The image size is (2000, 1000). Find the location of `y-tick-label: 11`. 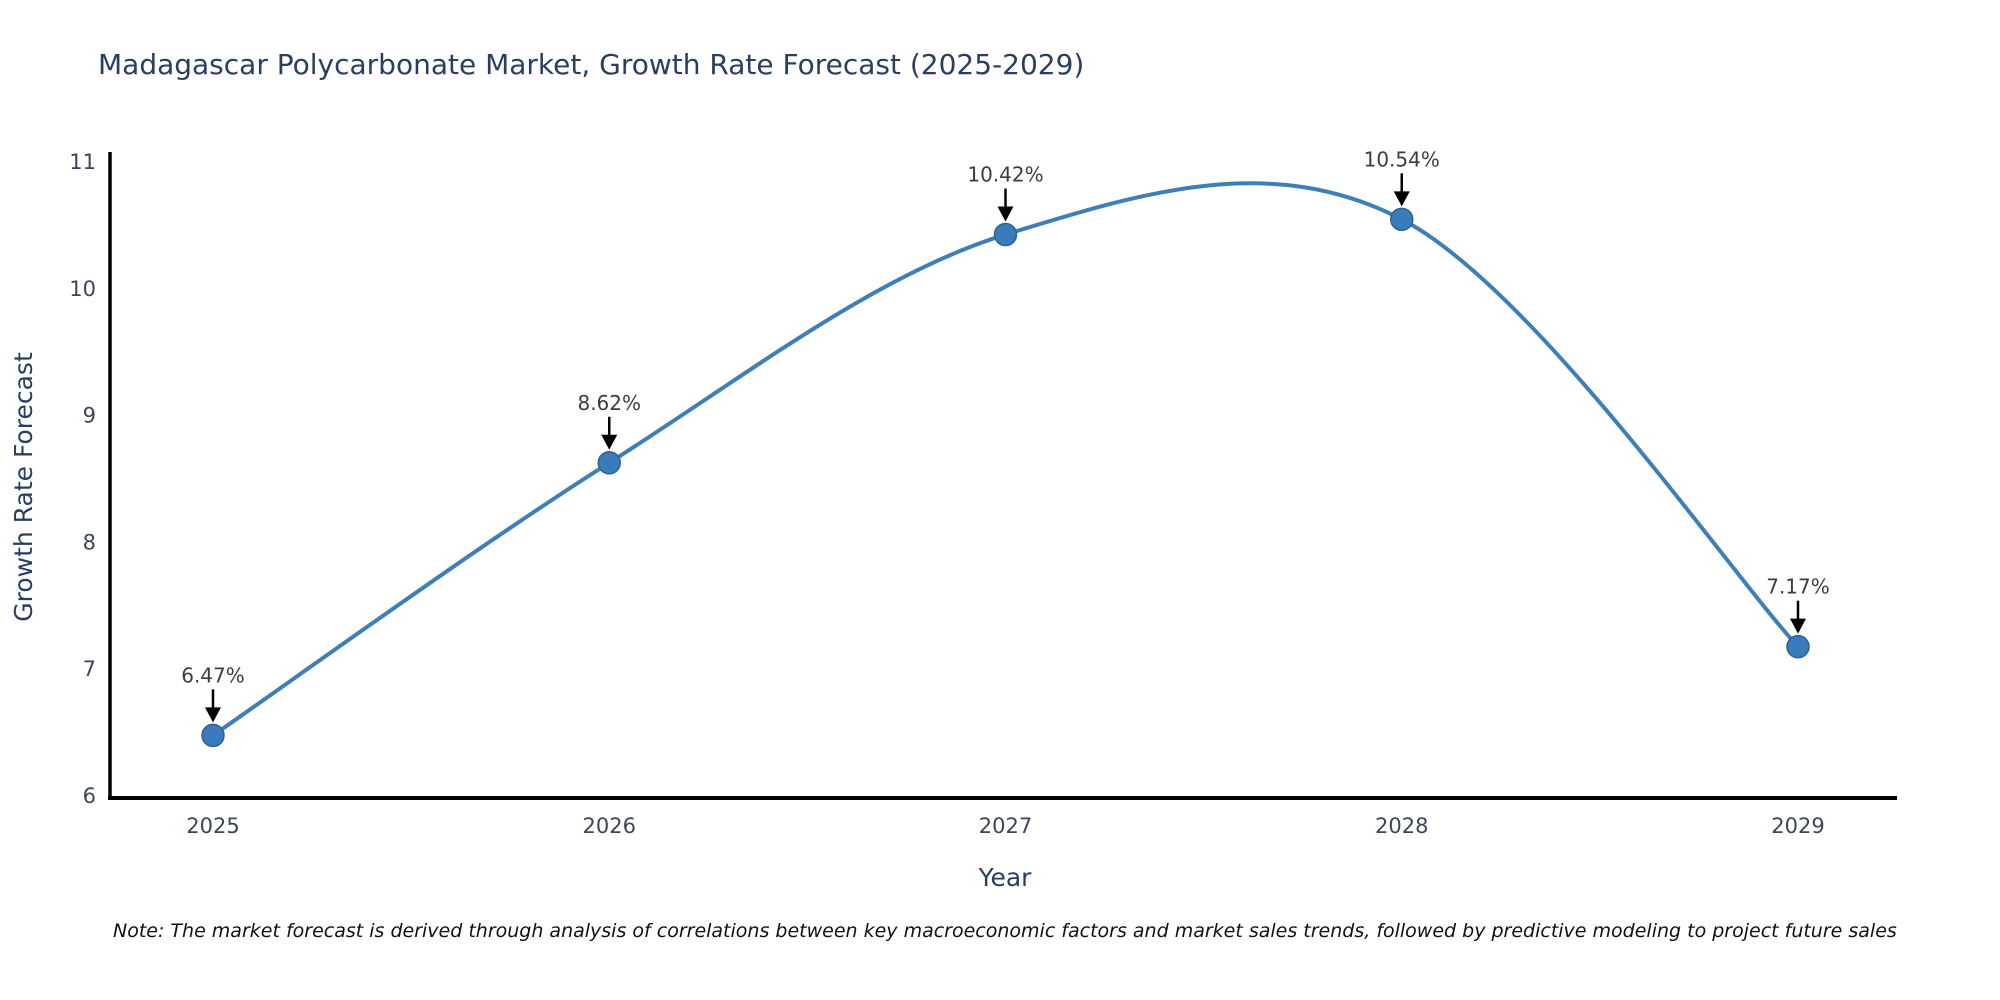

y-tick-label: 11 is located at coordinates (82, 162).